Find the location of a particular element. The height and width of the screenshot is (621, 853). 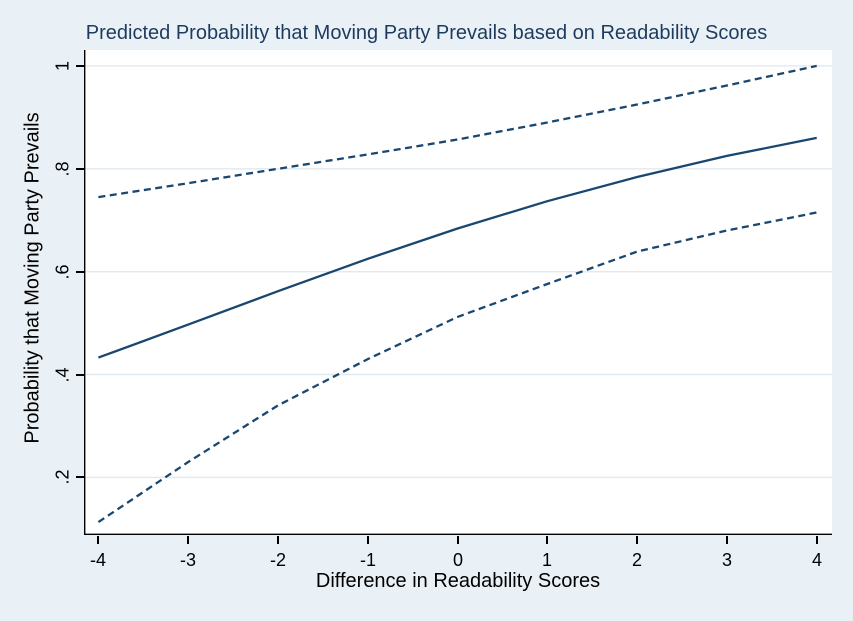

x-tick-label--1: -1 is located at coordinates (368, 560).